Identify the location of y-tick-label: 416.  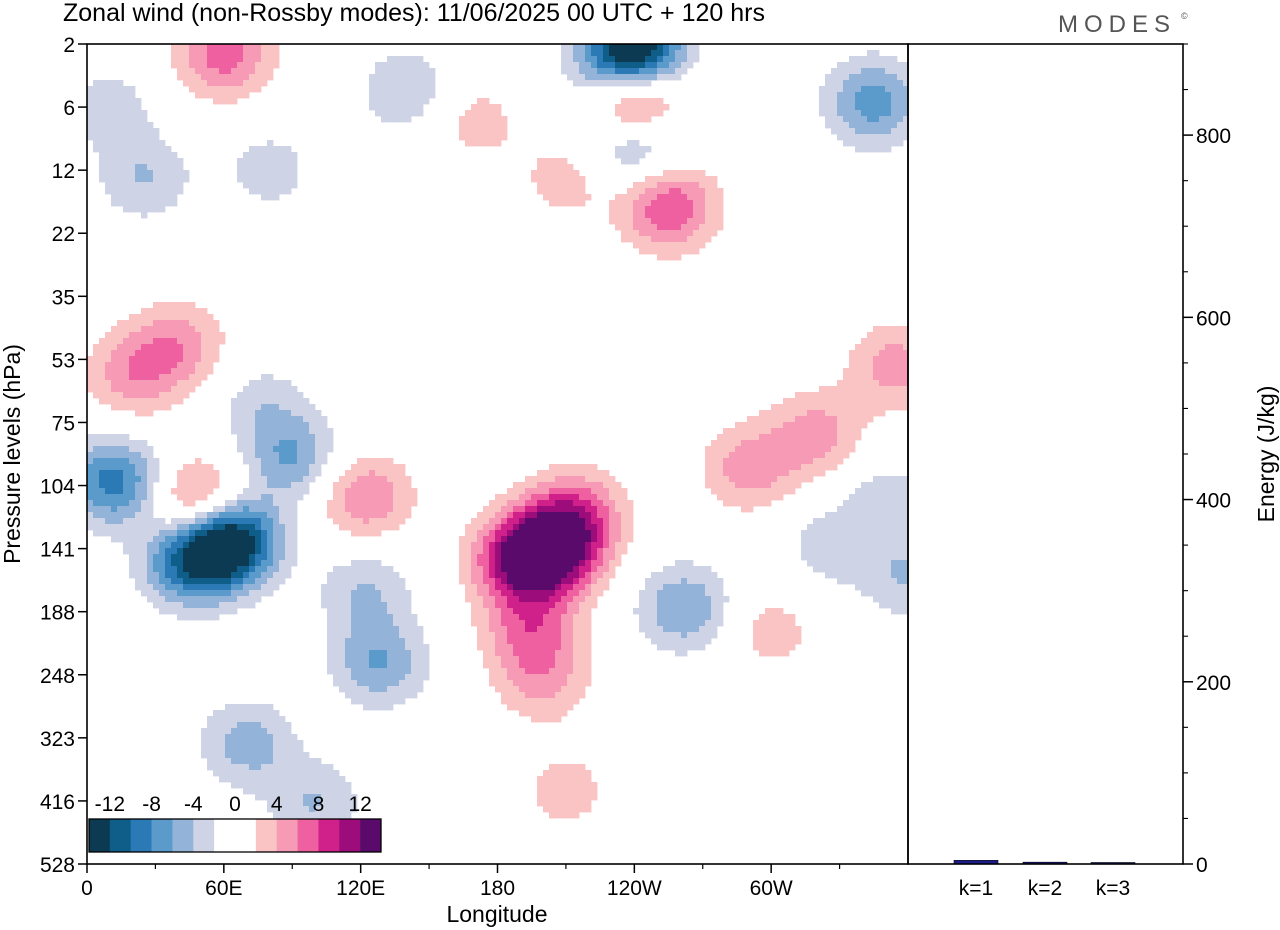
(57, 802).